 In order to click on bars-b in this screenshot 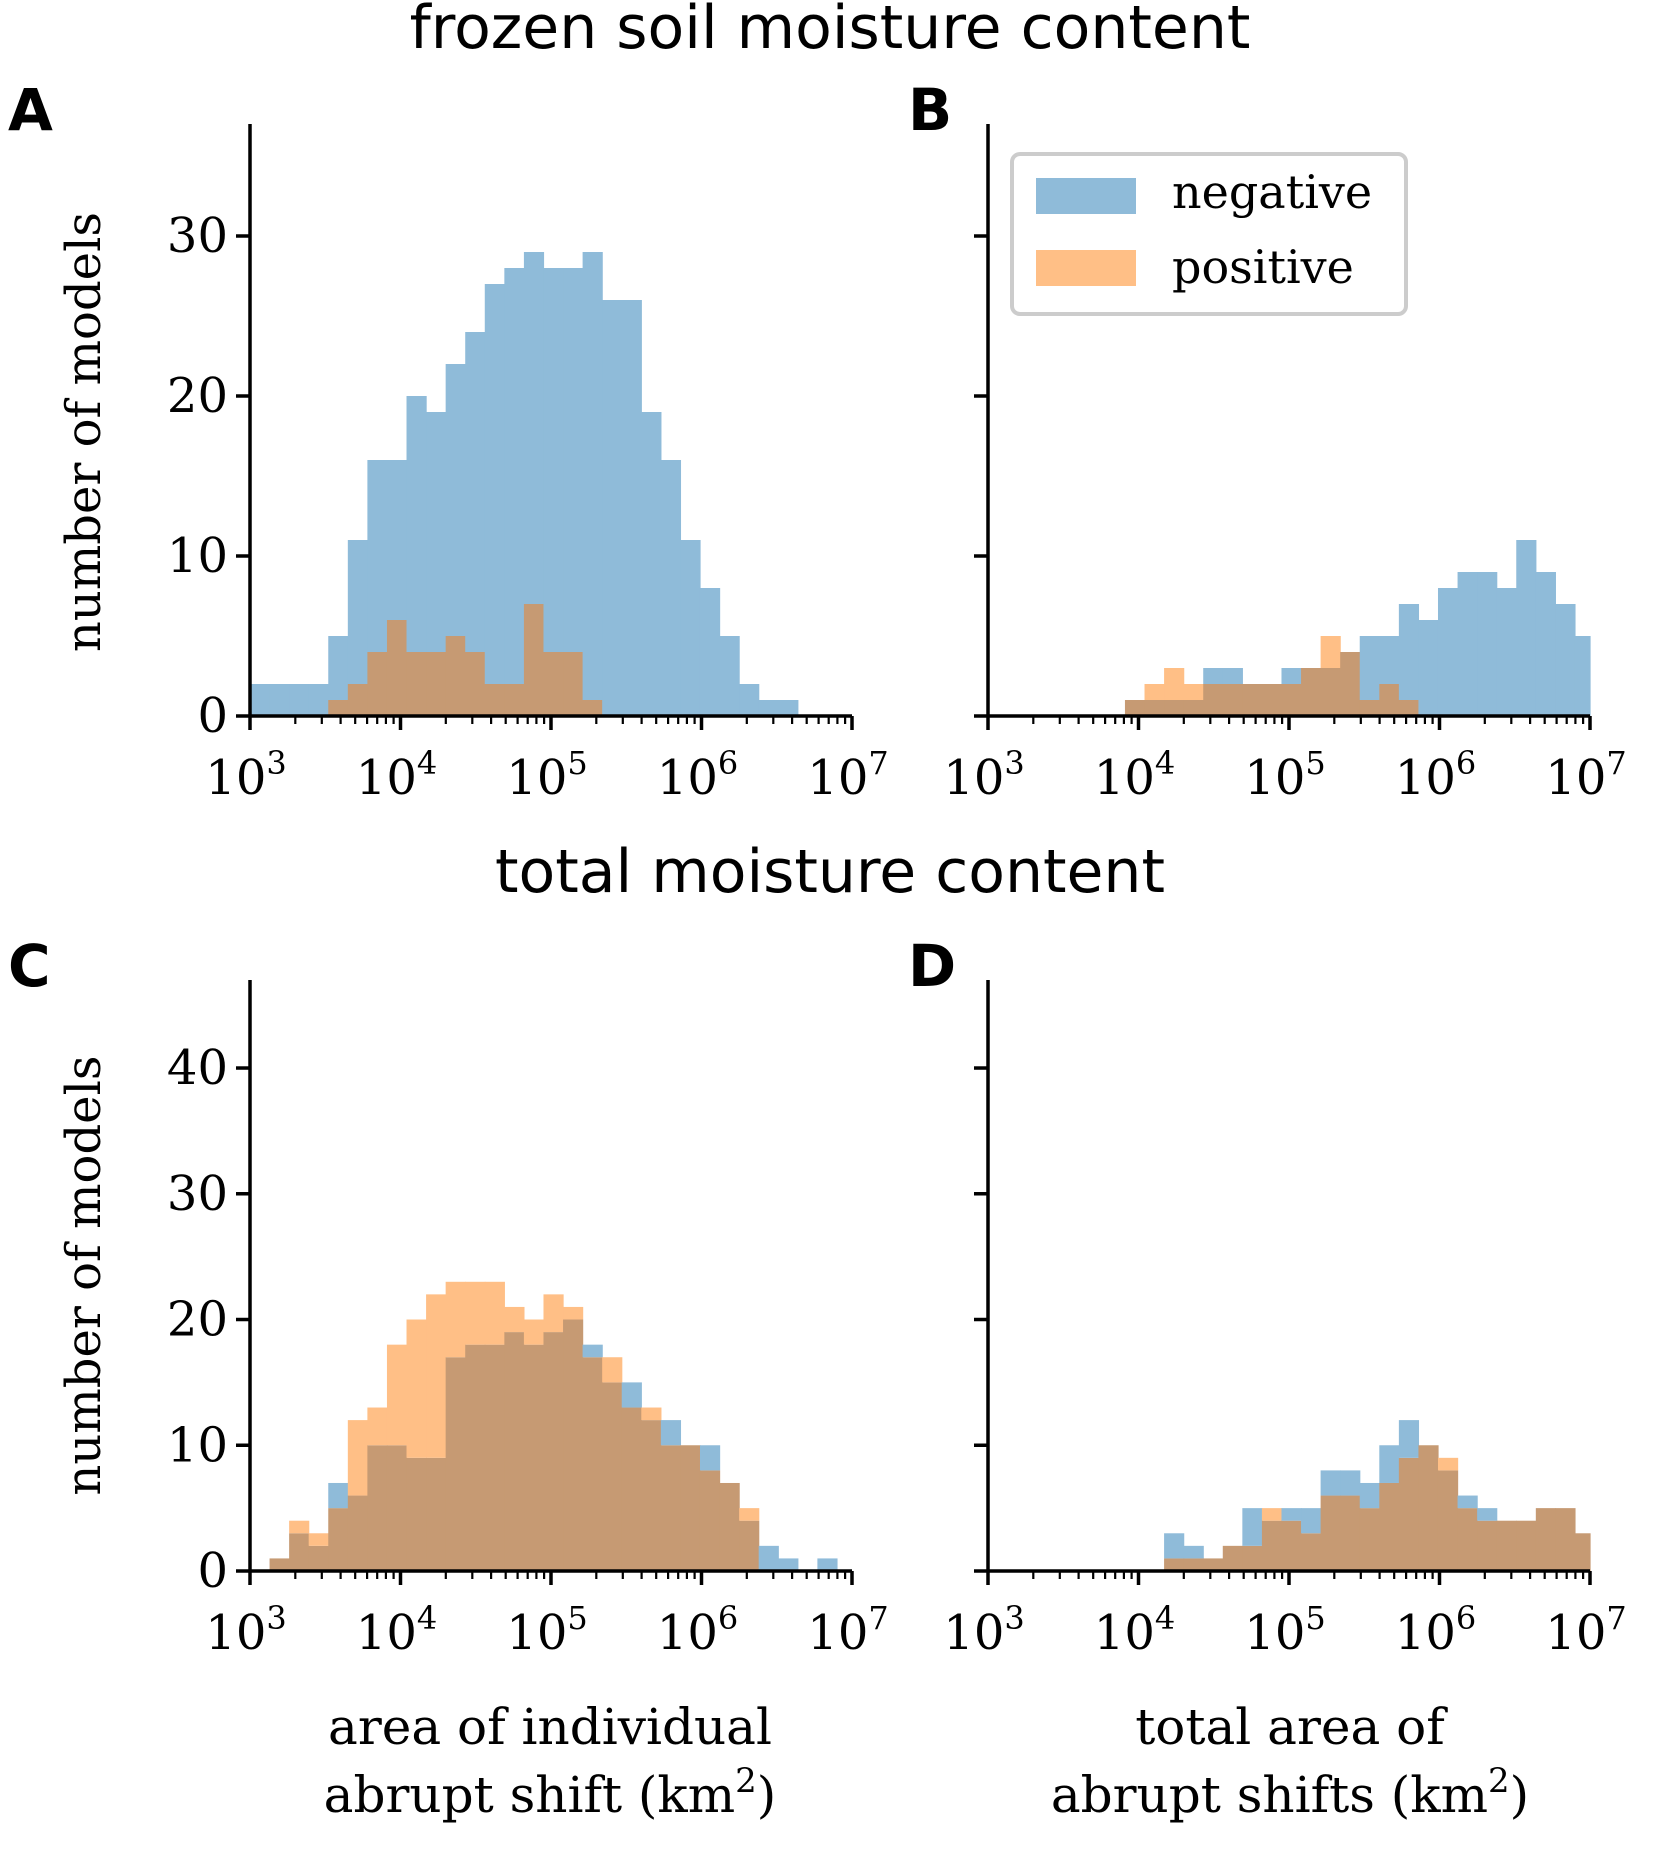, I will do `click(1357, 628)`.